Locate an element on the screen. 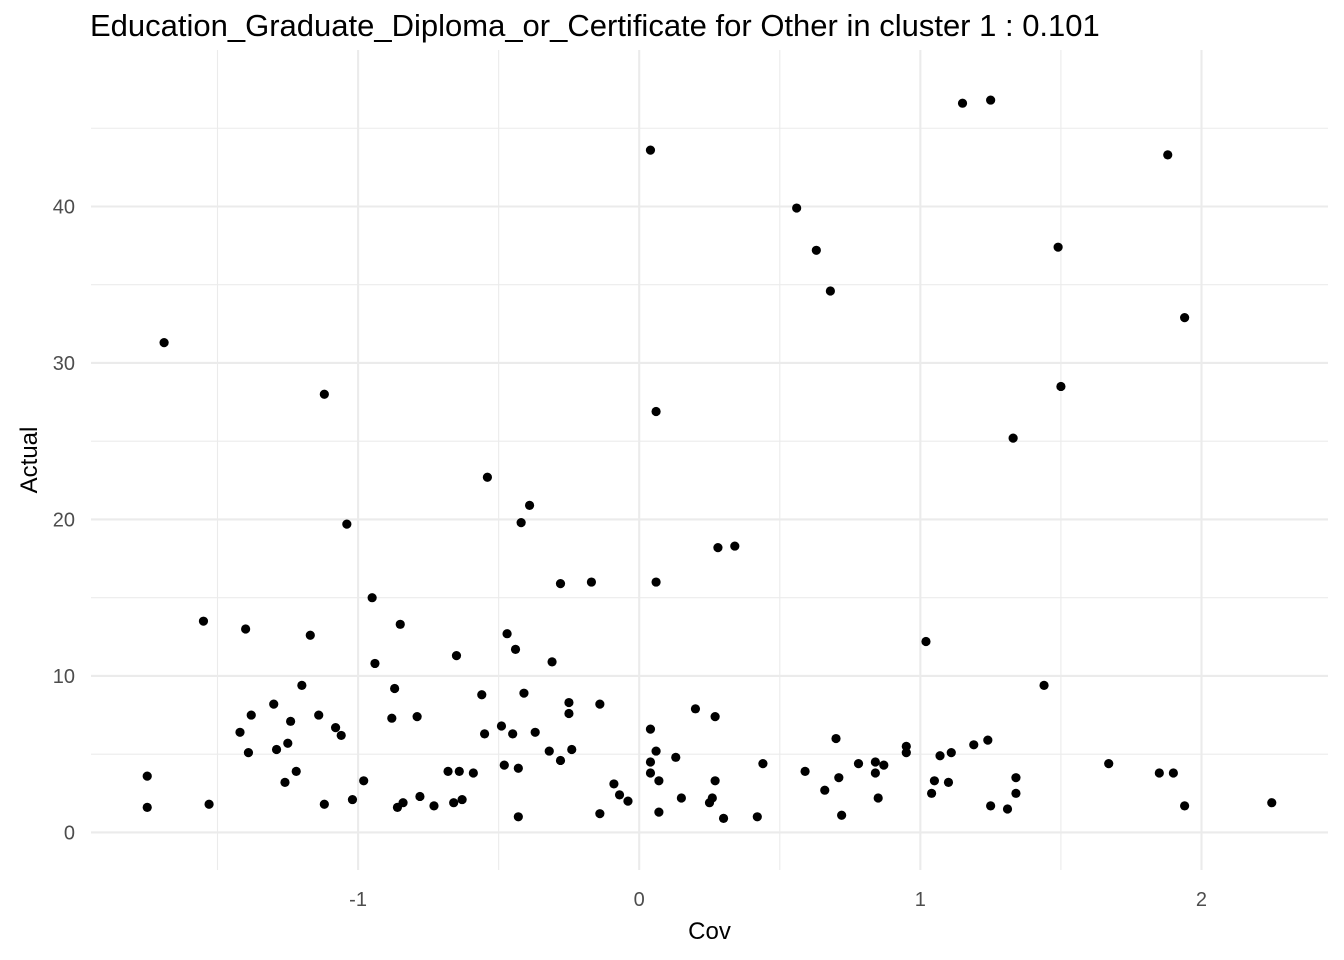 This screenshot has height=960, width=1344. x-tick-label: 2 is located at coordinates (1201, 900).